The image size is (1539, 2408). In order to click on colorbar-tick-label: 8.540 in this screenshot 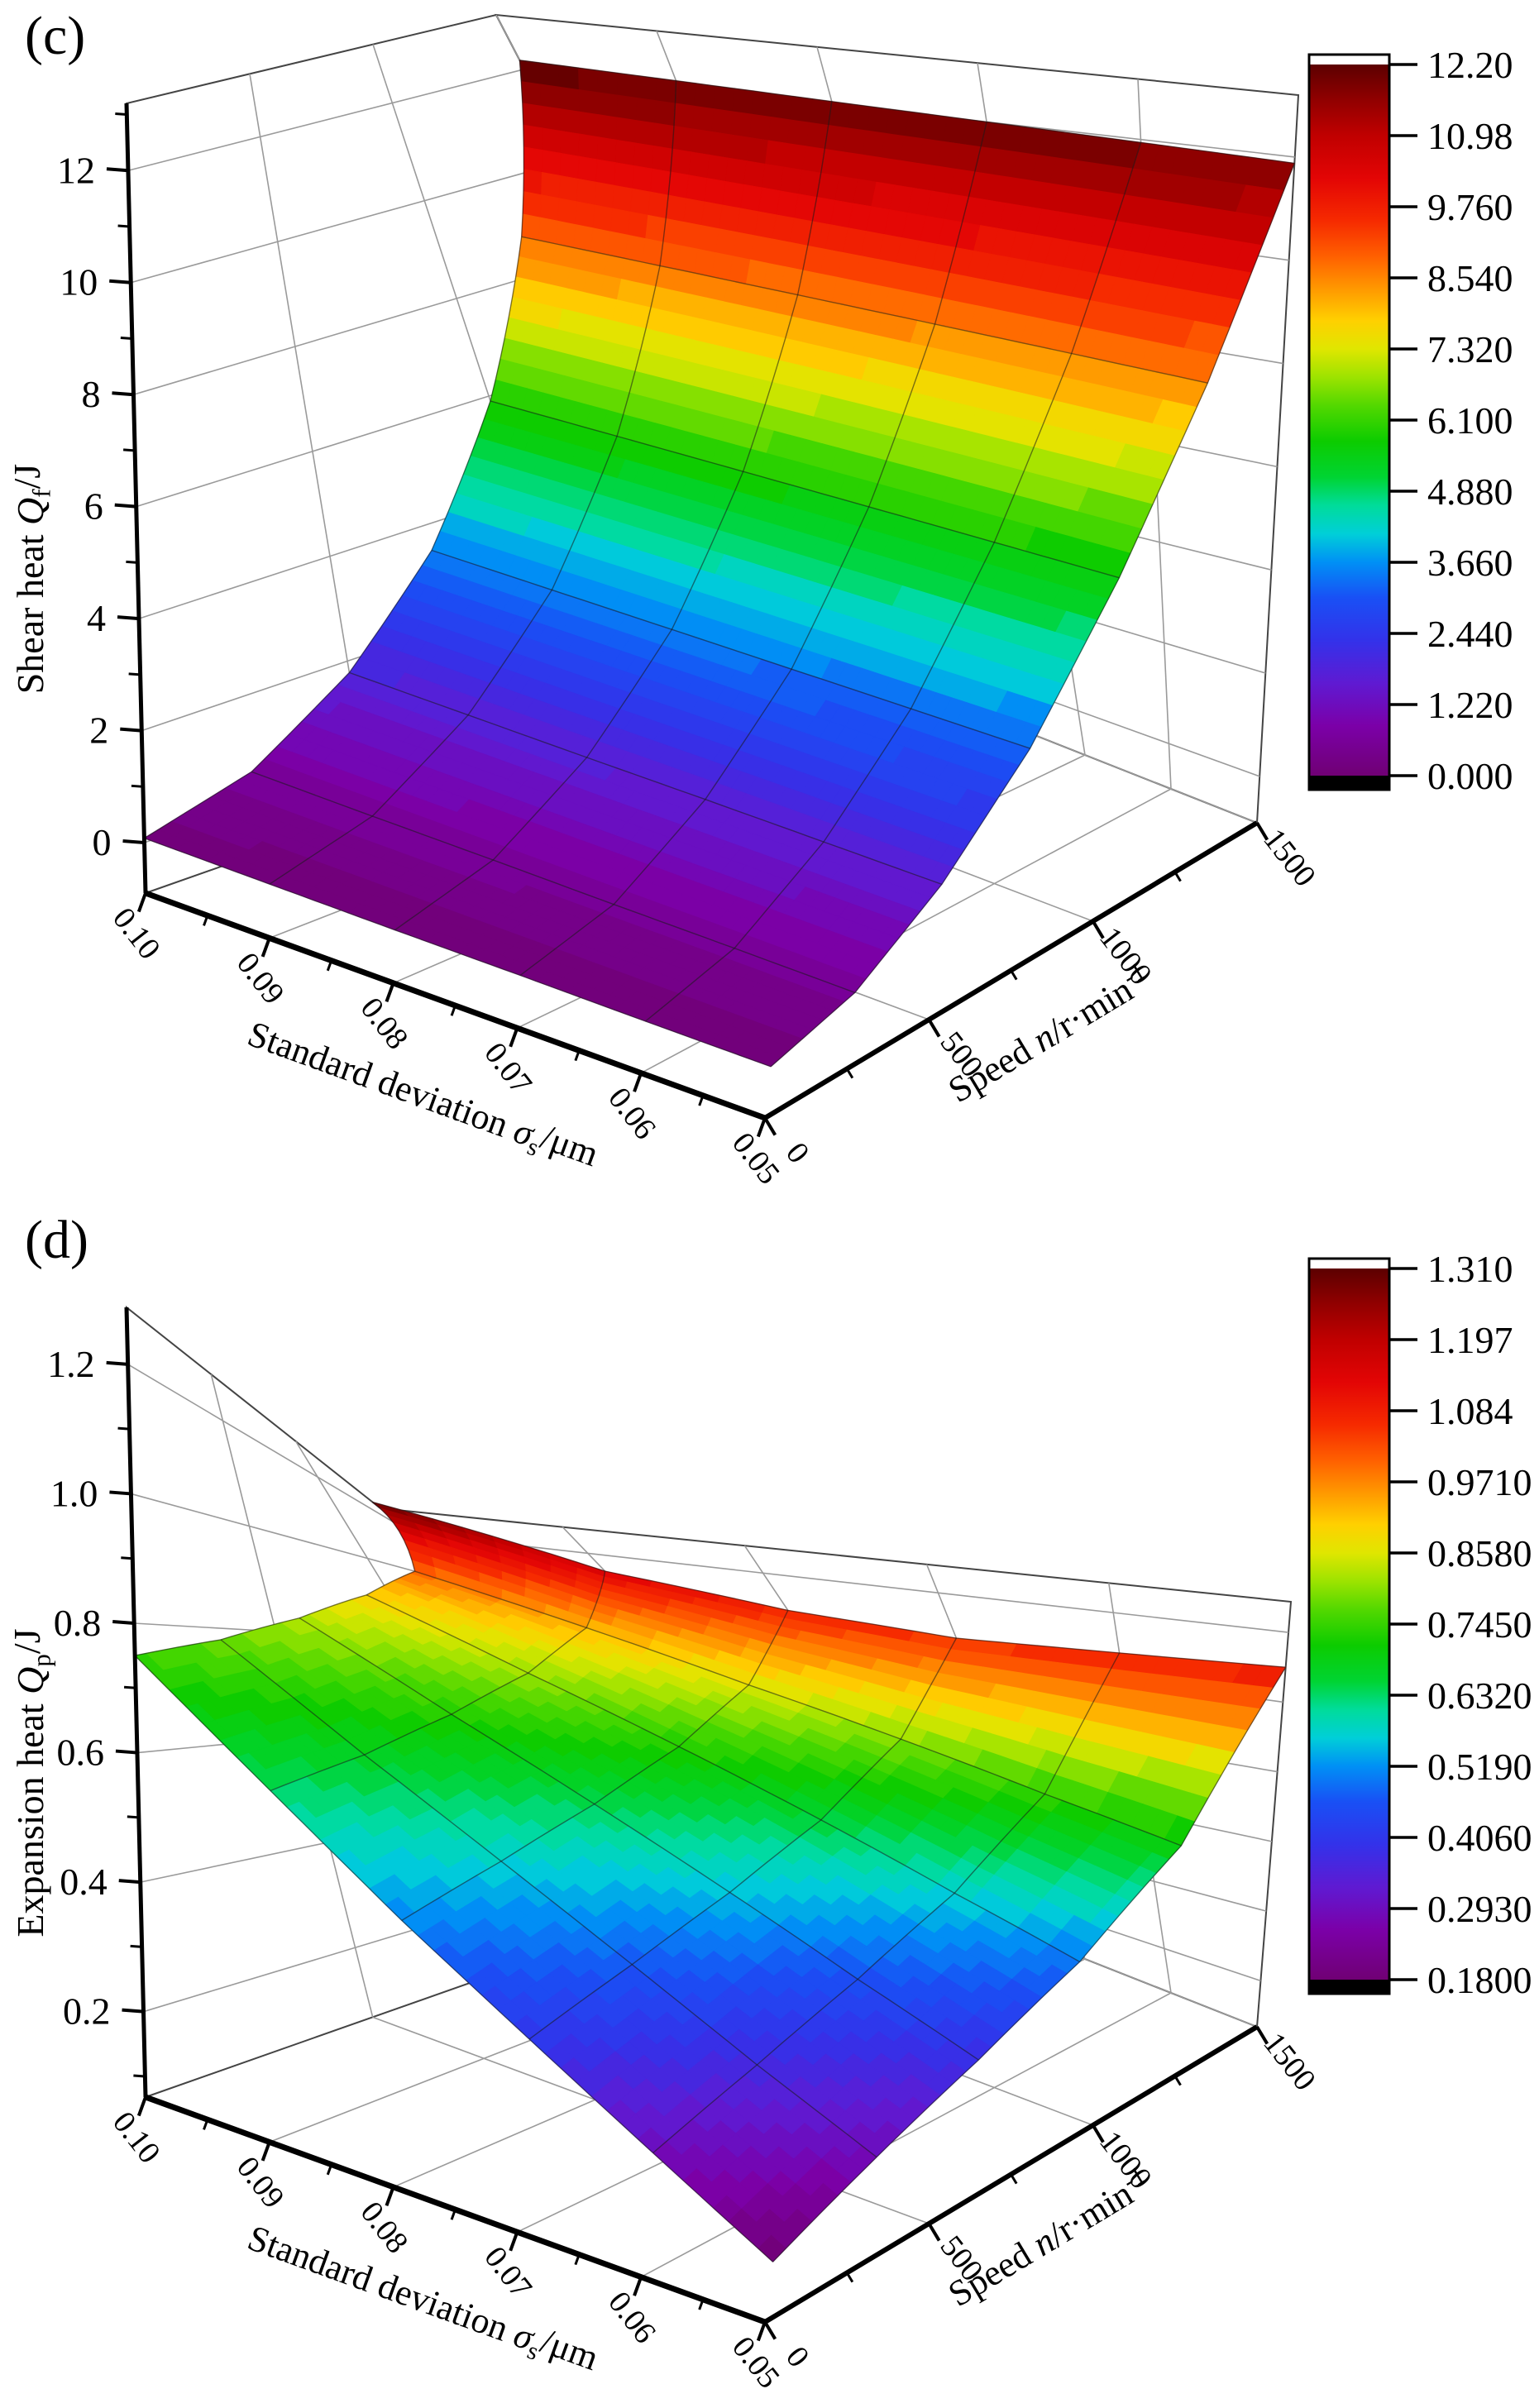, I will do `click(1470, 278)`.